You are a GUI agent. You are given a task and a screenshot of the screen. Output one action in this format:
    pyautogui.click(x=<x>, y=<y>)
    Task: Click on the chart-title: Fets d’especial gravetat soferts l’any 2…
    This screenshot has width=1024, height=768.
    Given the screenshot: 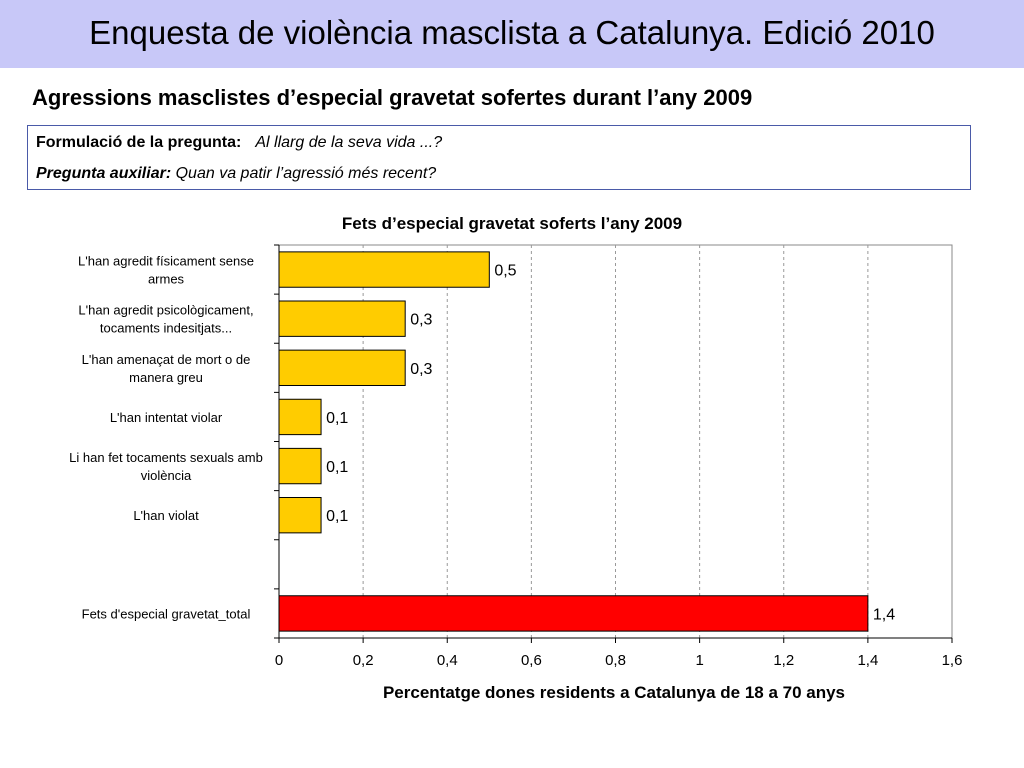 What is the action you would take?
    pyautogui.click(x=512, y=223)
    